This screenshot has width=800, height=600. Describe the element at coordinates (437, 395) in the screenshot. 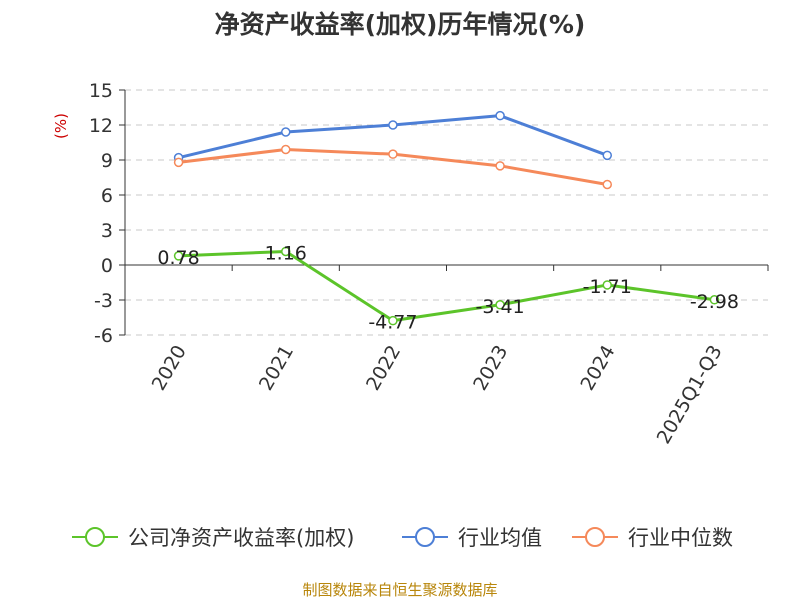

I see `x-tick-labels: 2020 2021 2022 2023 2024 2025Q1-Q3` at that location.